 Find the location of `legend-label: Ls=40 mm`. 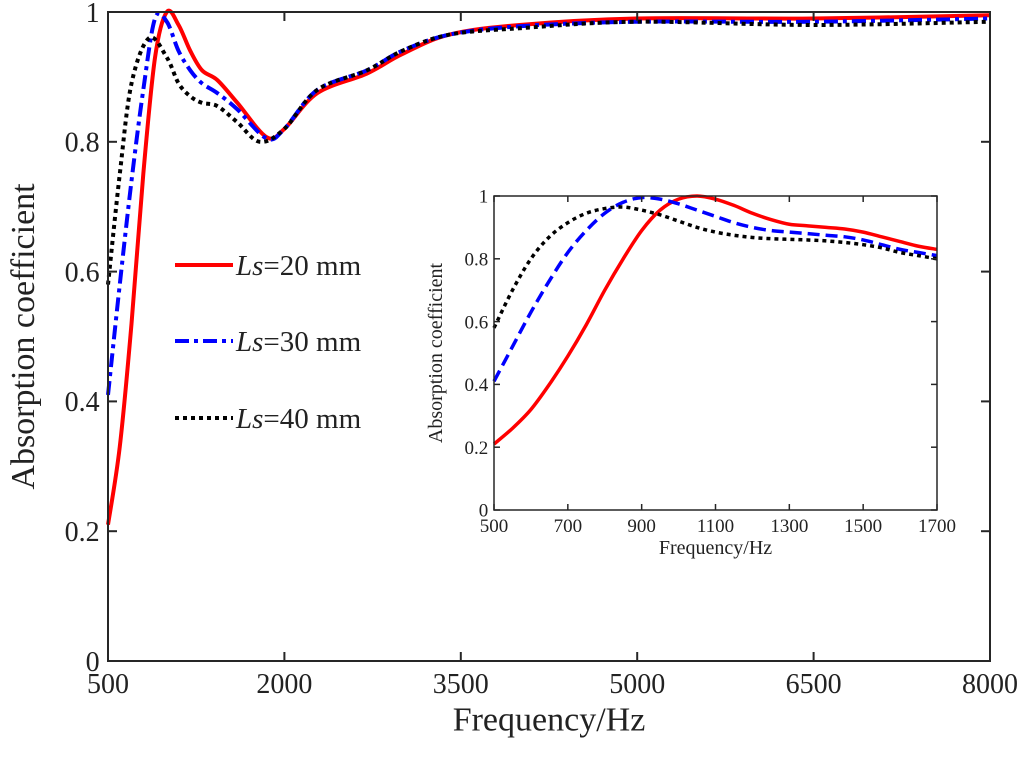

legend-label: Ls=40 mm is located at coordinates (298, 419).